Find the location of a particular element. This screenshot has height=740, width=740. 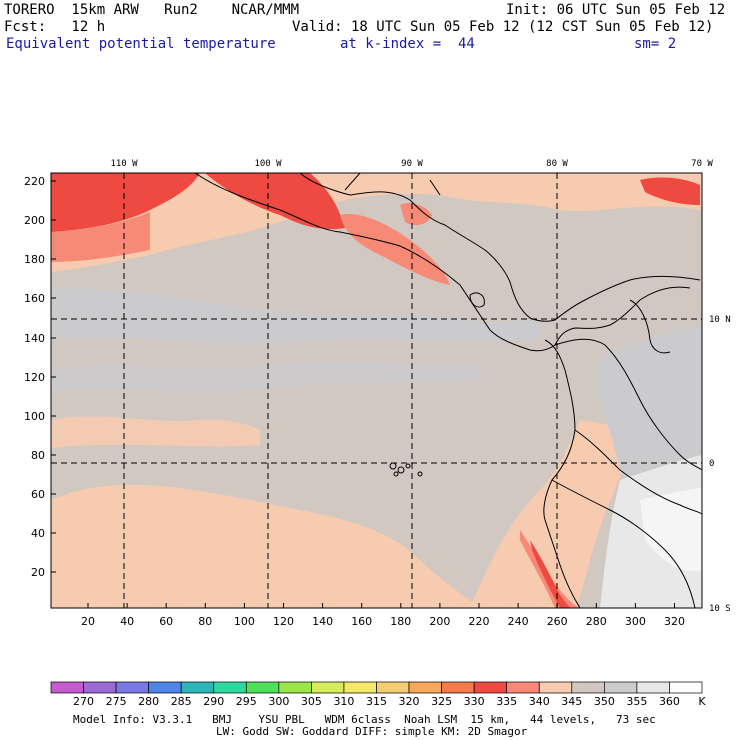

longitude-label: 90 W is located at coordinates (412, 164).